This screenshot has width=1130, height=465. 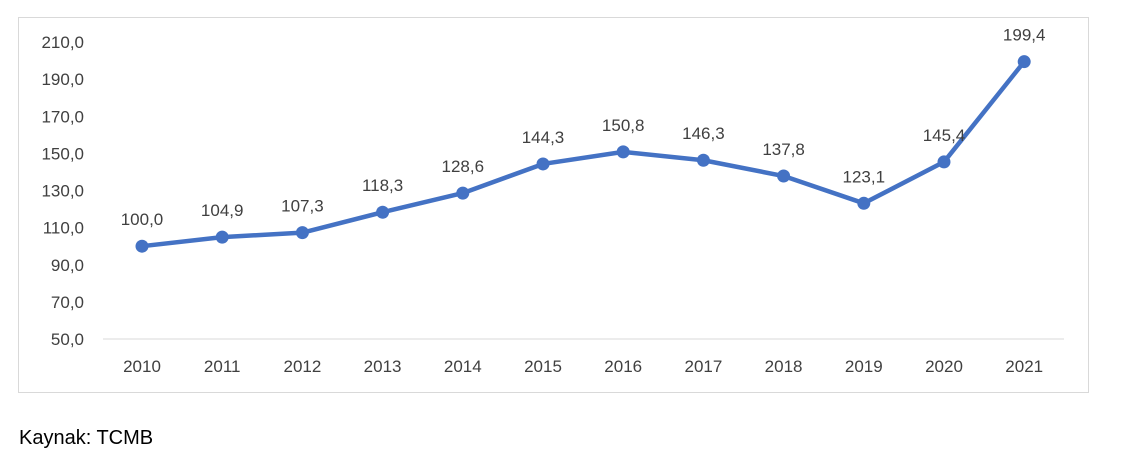 I want to click on data-label: 100,0, so click(x=142, y=219).